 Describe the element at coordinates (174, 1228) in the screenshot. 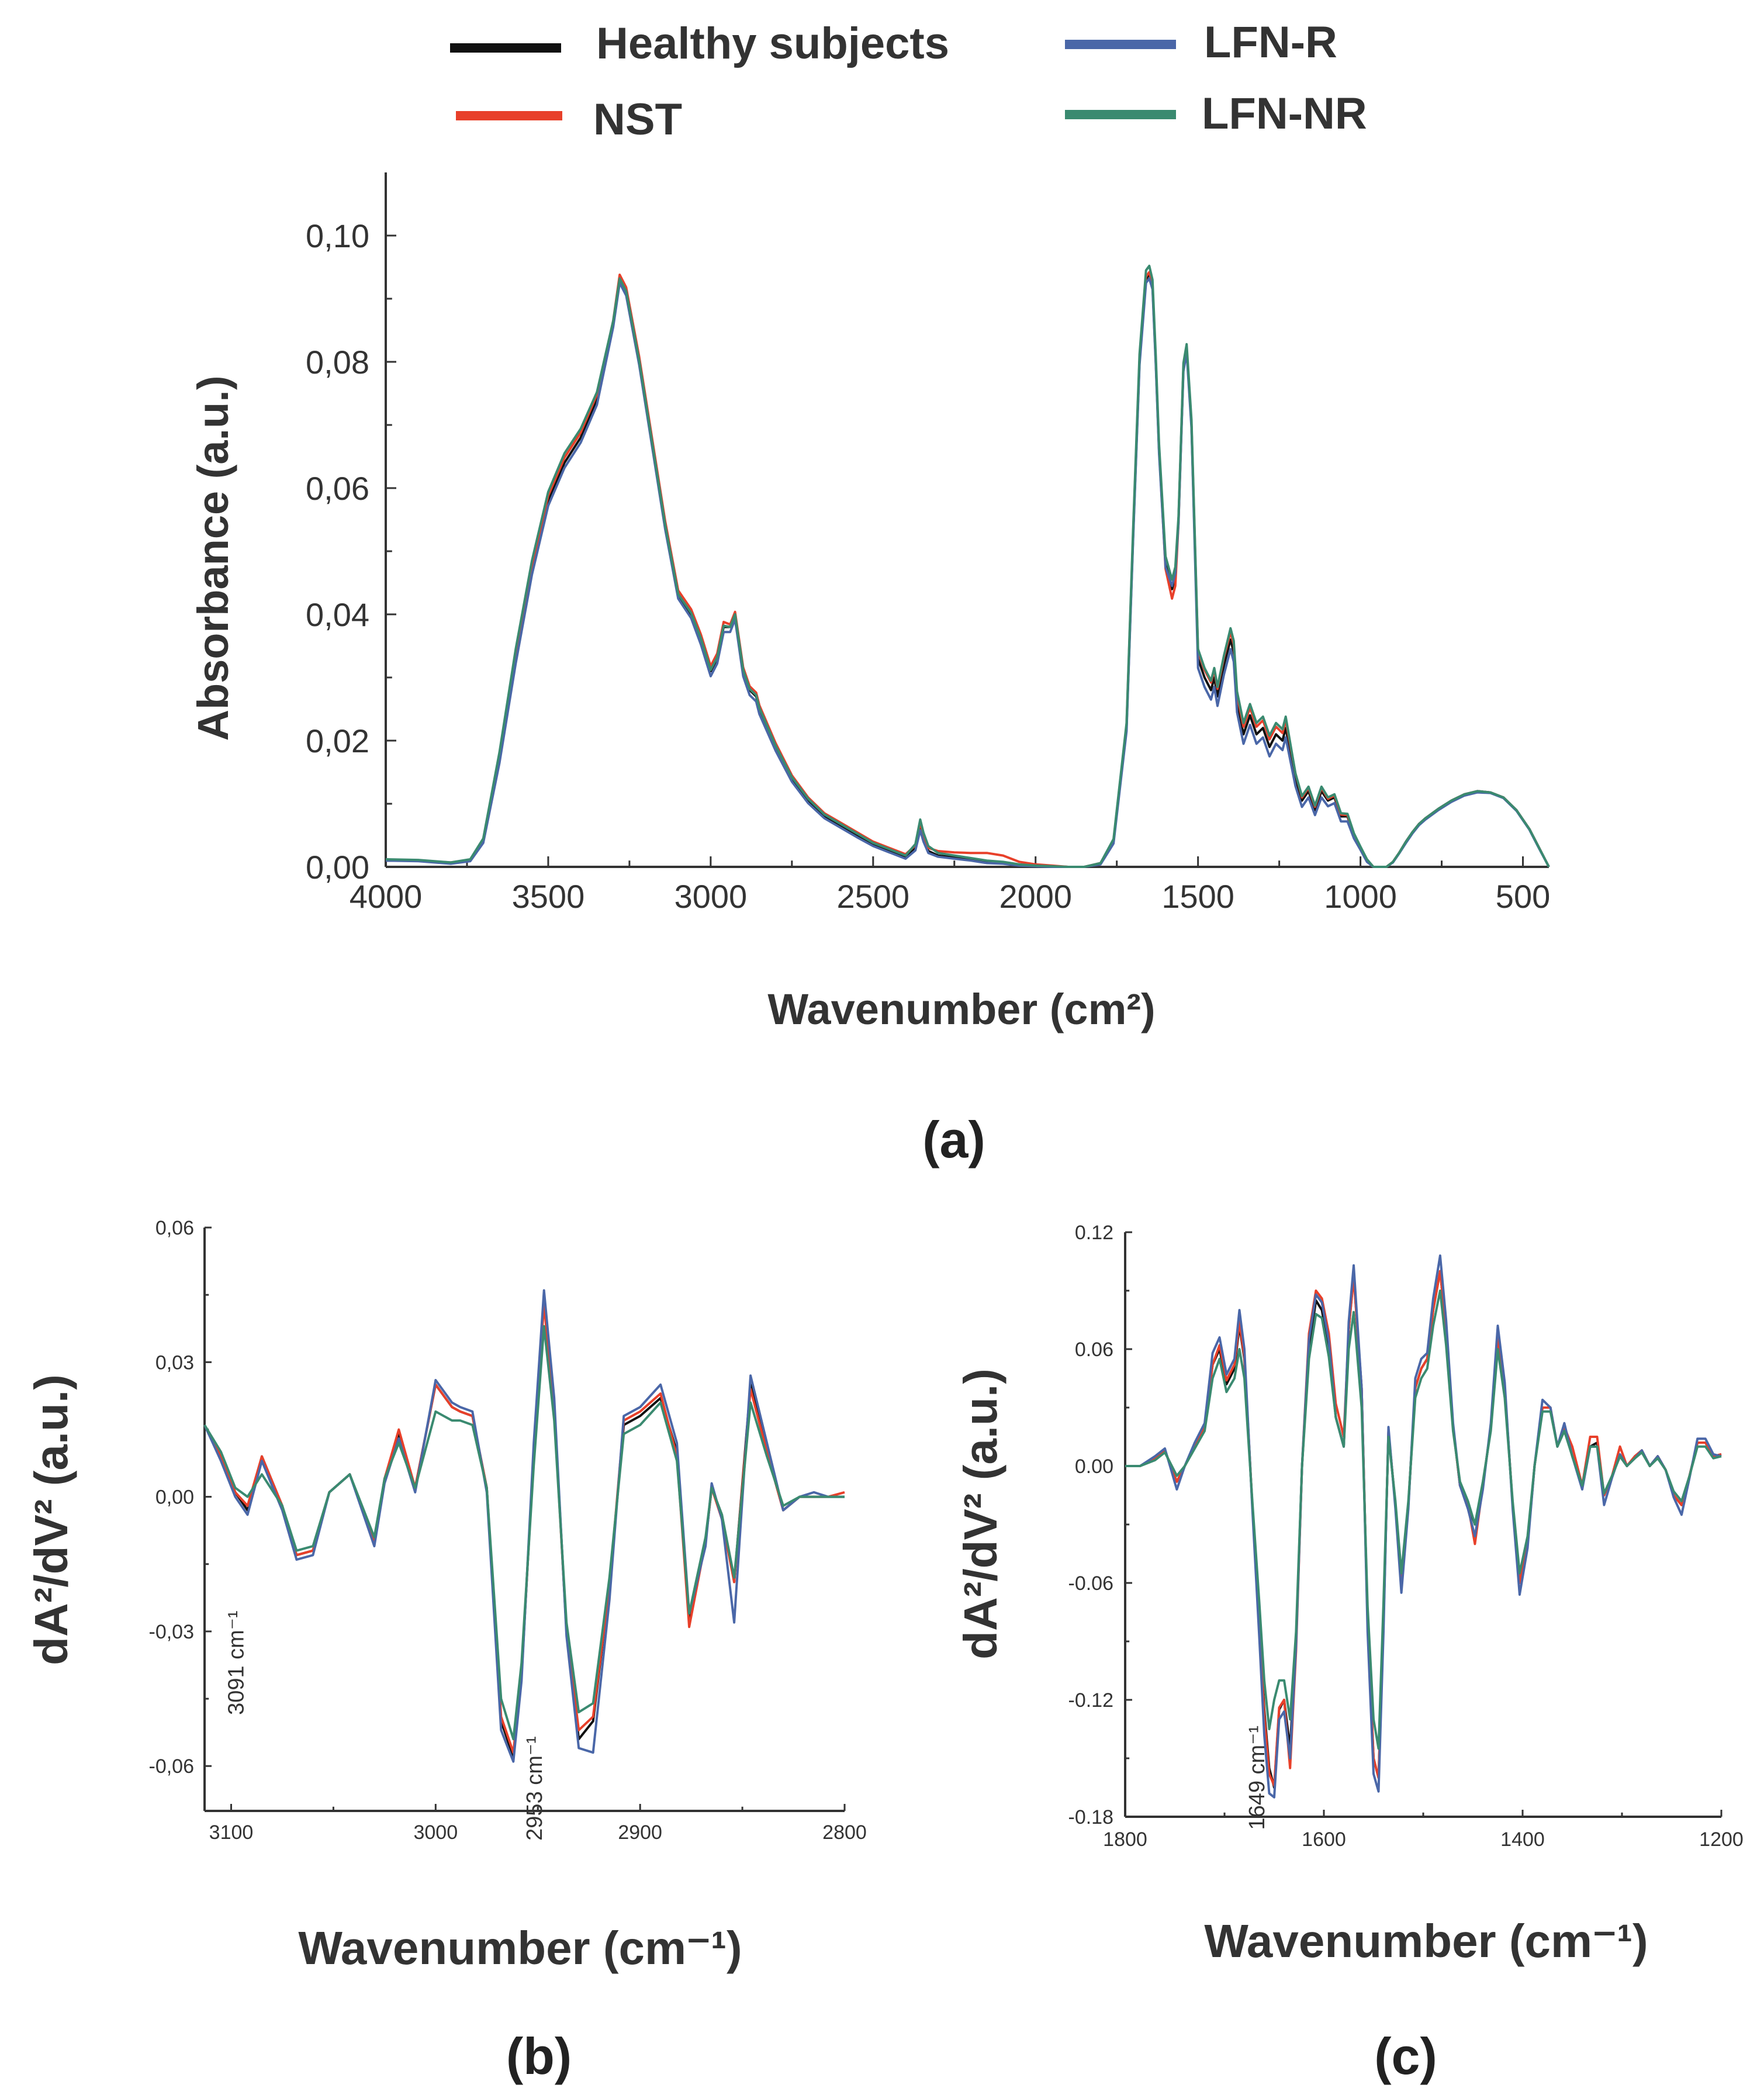

I see `y-tick-label-b: 0,06` at that location.